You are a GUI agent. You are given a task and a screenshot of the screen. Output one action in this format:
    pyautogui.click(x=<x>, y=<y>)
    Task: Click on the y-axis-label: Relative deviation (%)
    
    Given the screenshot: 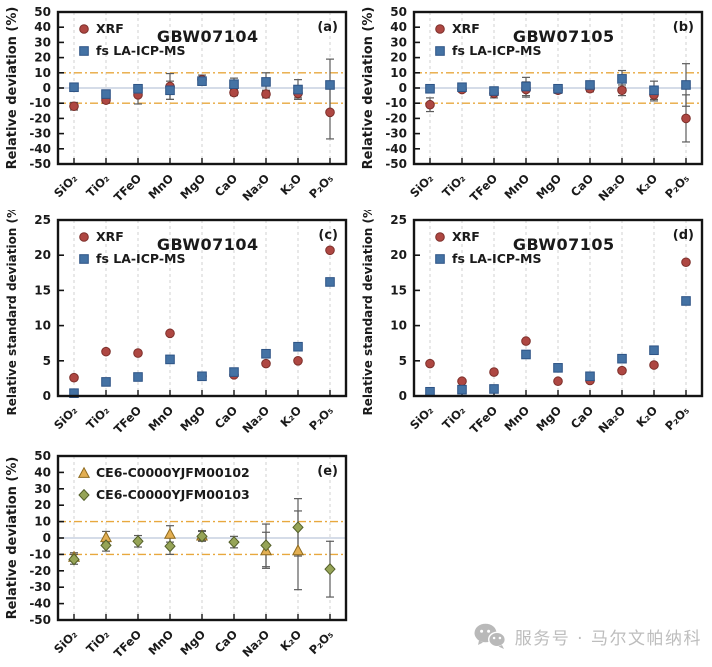 What is the action you would take?
    pyautogui.click(x=12, y=88)
    